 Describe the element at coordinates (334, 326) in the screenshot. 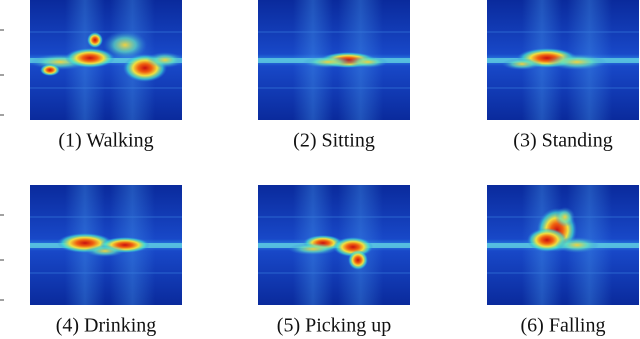

I see `caption: (5) Picking up` at that location.